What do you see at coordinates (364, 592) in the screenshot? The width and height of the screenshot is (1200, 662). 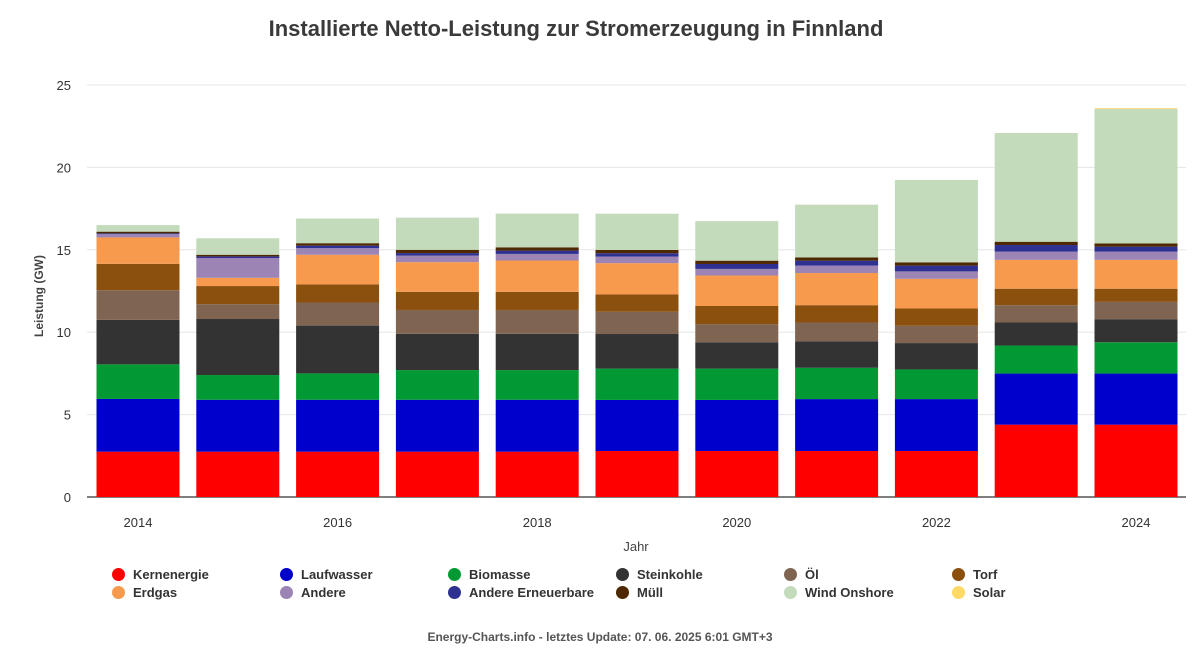 I see `legend-item: Andere` at bounding box center [364, 592].